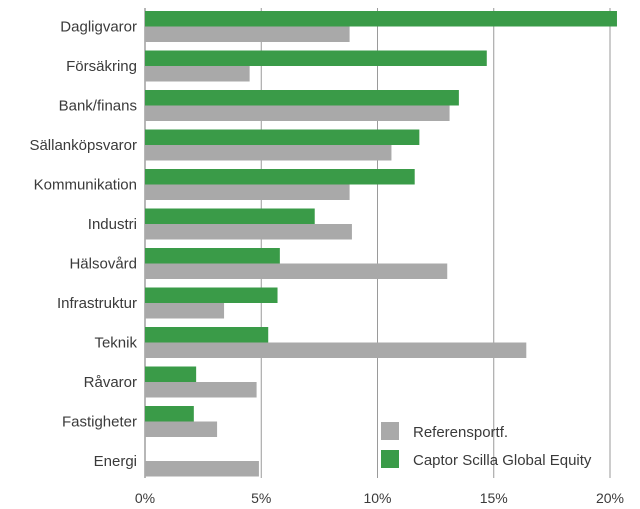 The image size is (640, 509). I want to click on x-tick-label: 15%, so click(494, 498).